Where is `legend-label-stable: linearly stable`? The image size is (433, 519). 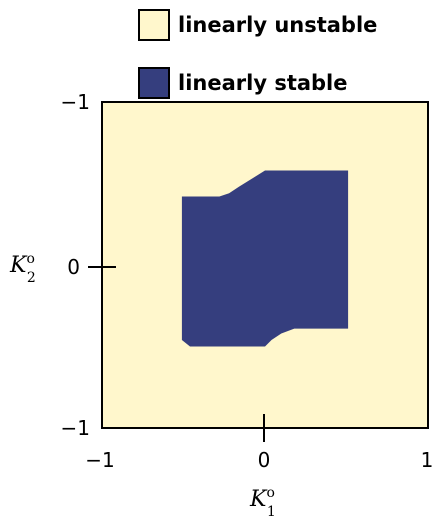 legend-label-stable: linearly stable is located at coordinates (263, 83).